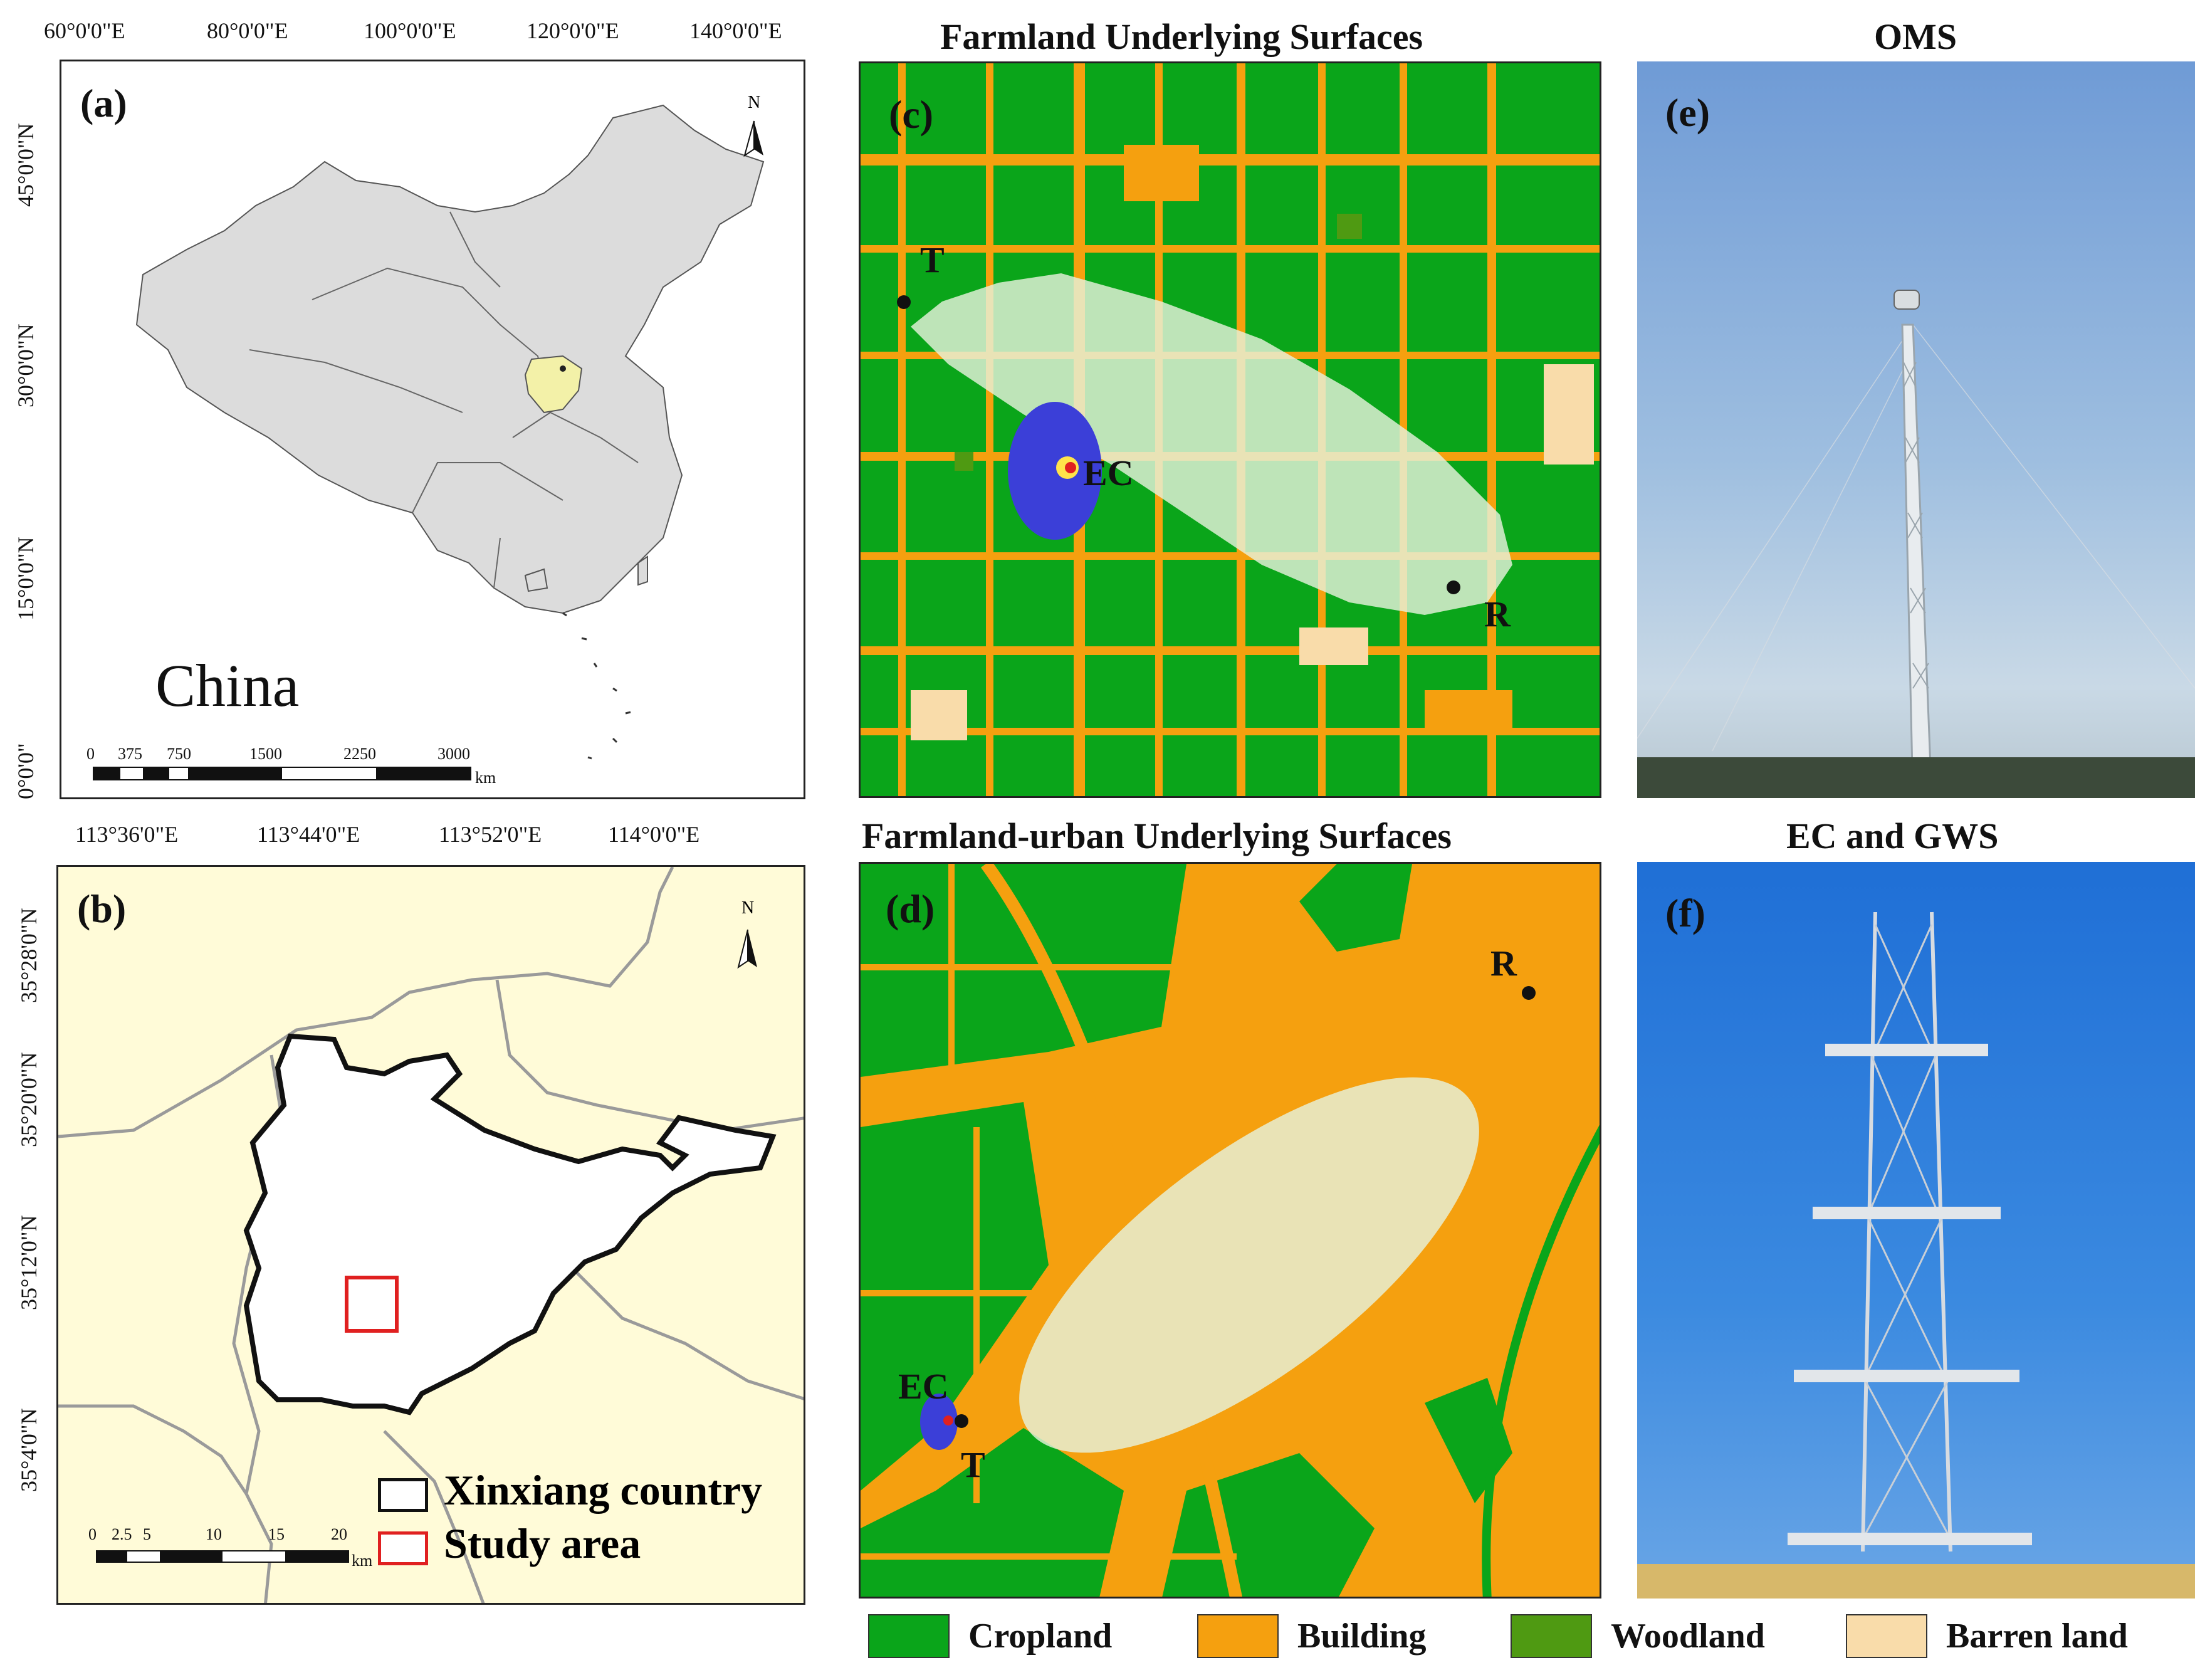 Image resolution: width=2205 pixels, height=1680 pixels. What do you see at coordinates (491, 835) in the screenshot?
I see `lon-tick: 113°52'0"E` at bounding box center [491, 835].